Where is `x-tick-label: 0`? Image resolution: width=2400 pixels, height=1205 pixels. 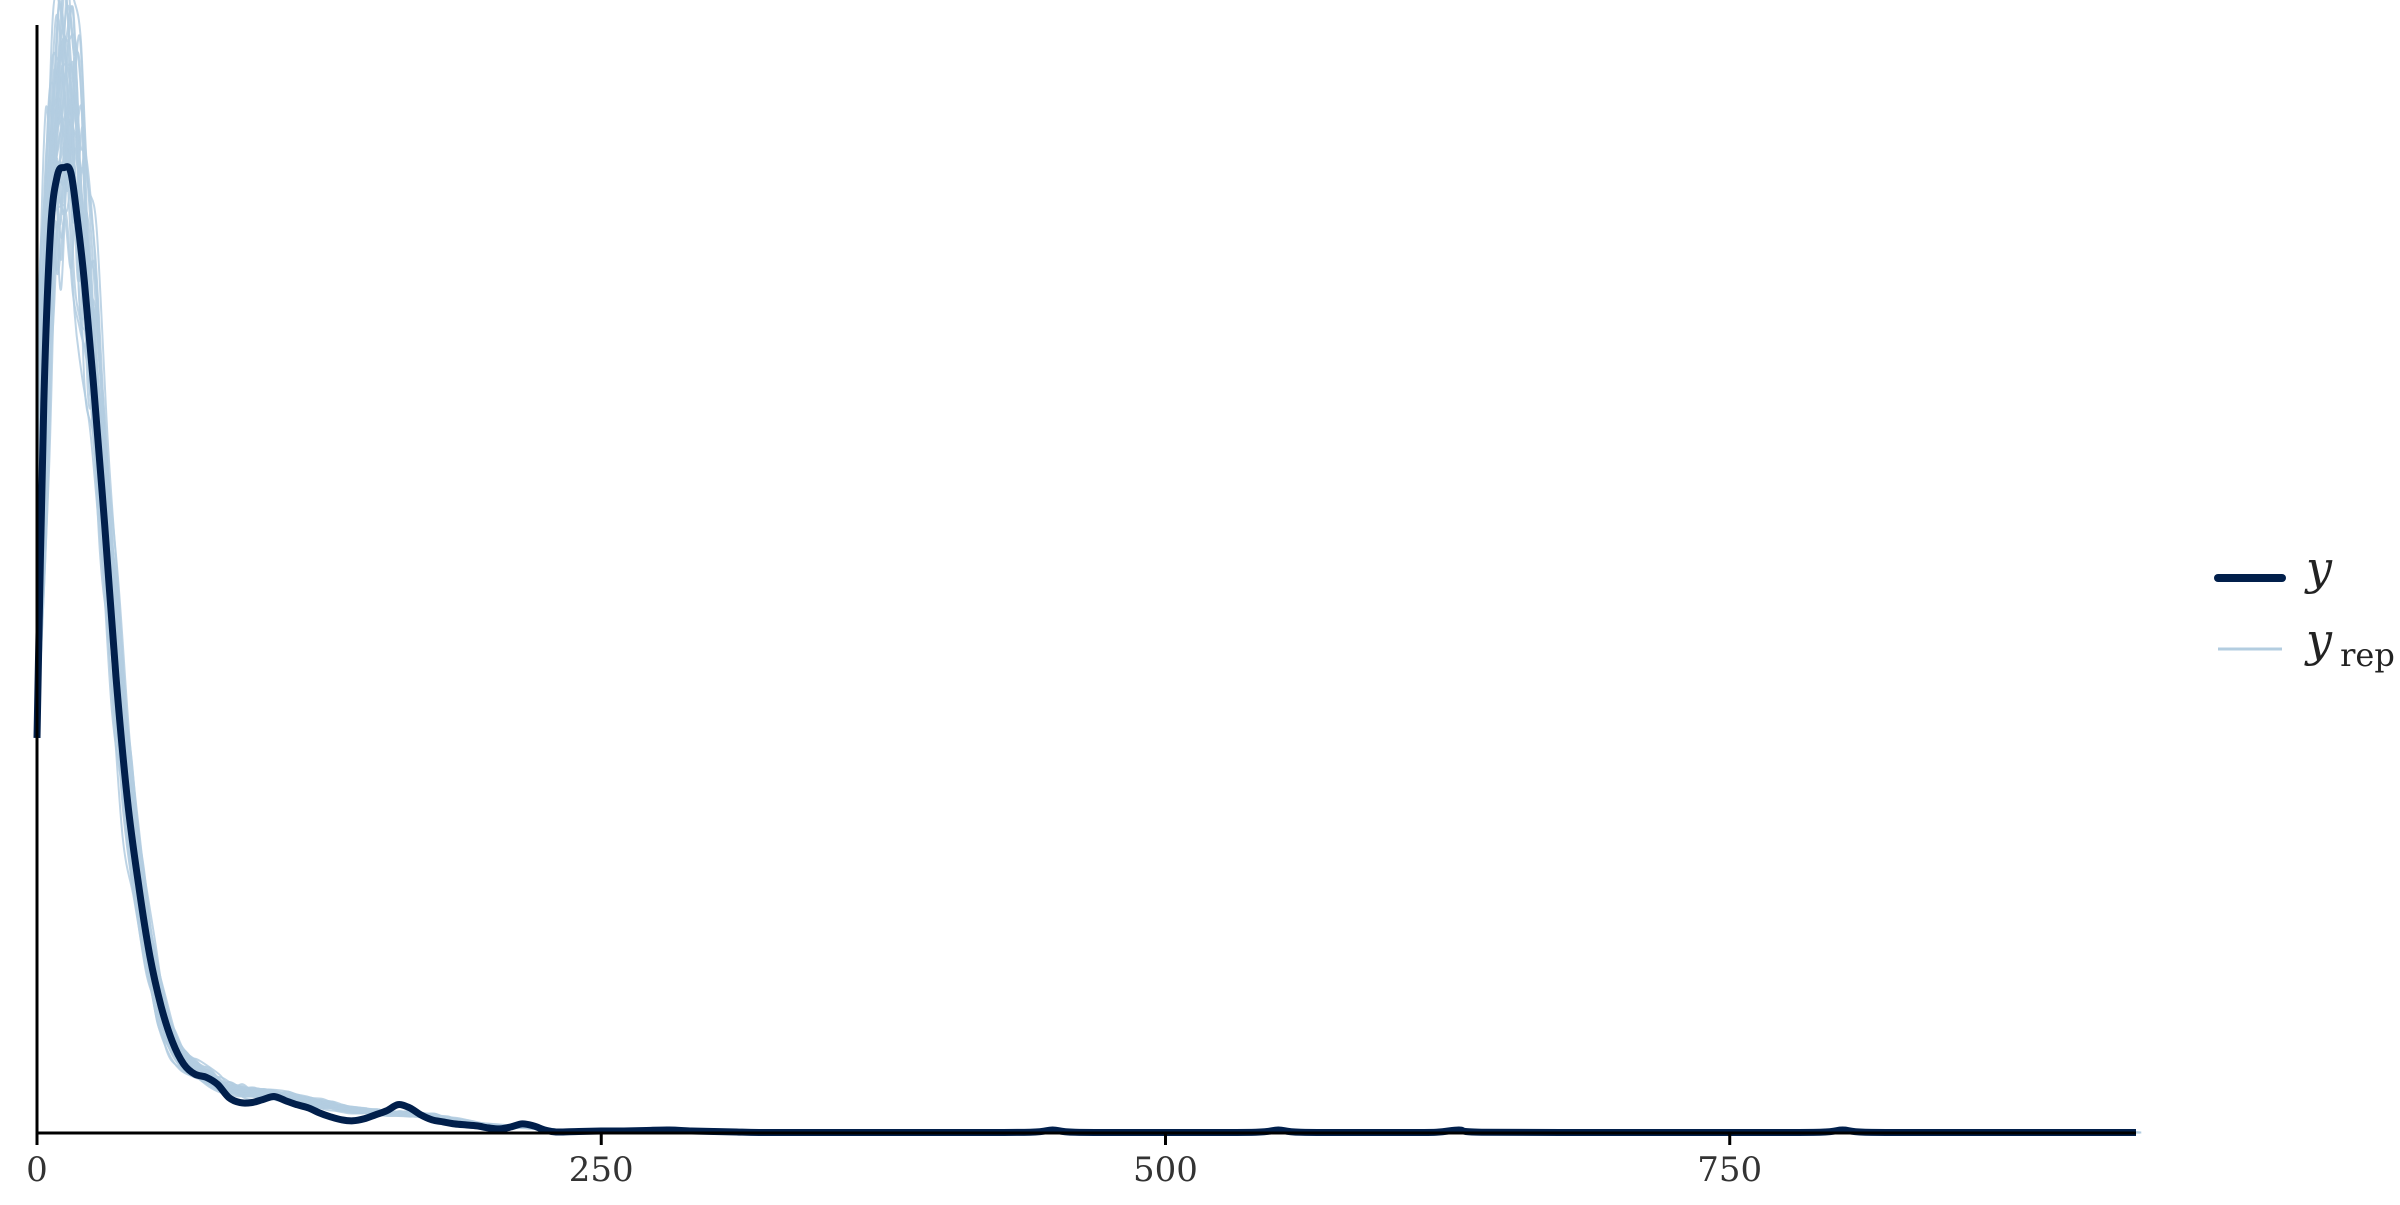 x-tick-label: 0 is located at coordinates (37, 1170).